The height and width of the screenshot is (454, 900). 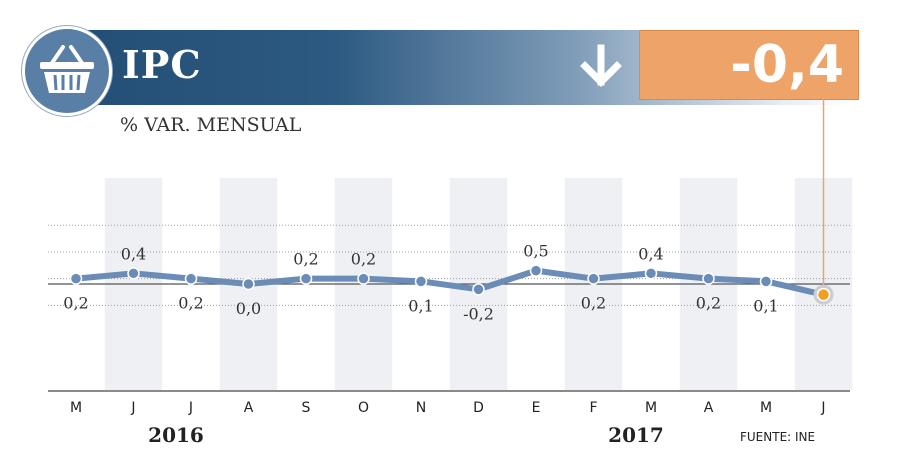 I want to click on current-value-box: -0,4, so click(x=749, y=65).